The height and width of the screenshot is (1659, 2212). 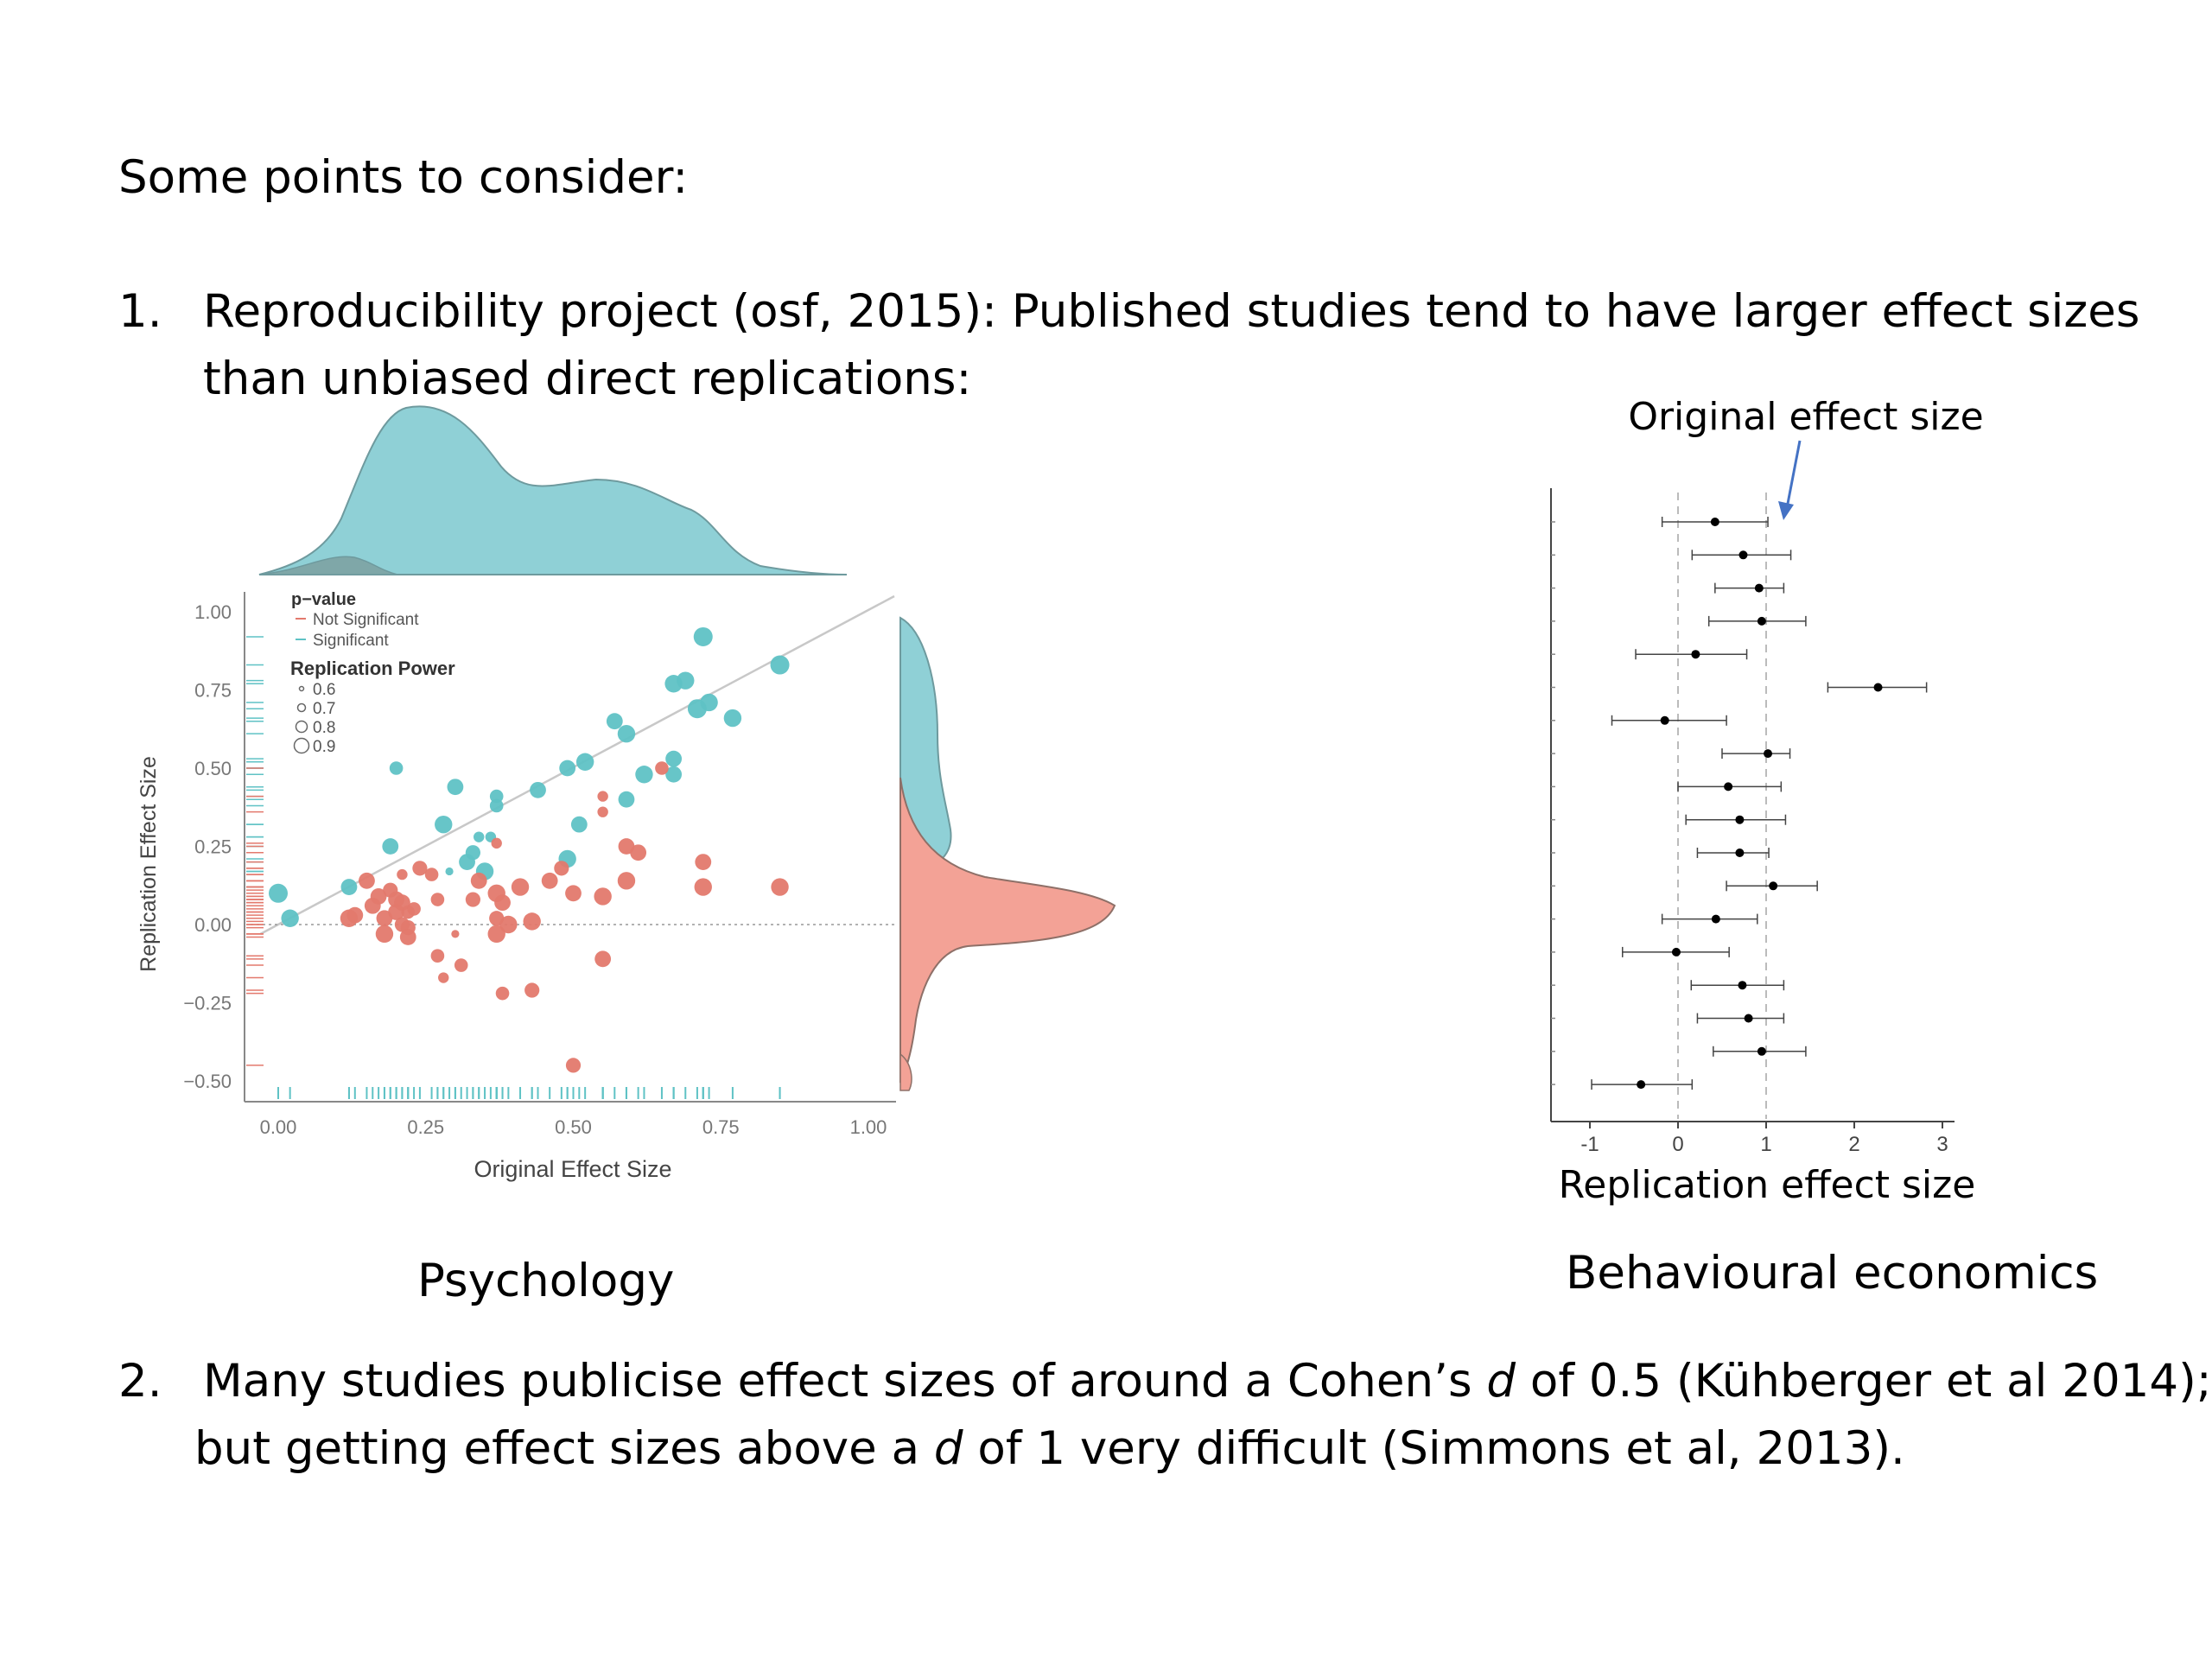 I want to click on forest-tick-labels: -1 0 1 2 3, so click(x=1764, y=1144).